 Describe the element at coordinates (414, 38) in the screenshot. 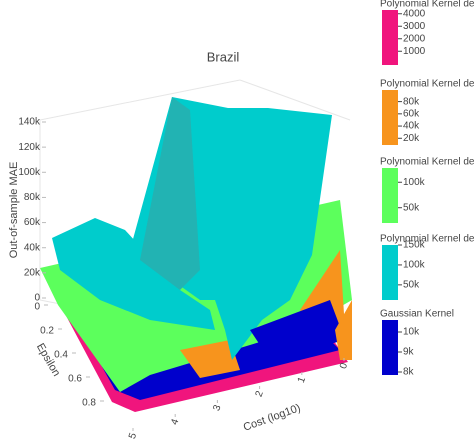

I see `colorbar-tick-label: 2000` at that location.